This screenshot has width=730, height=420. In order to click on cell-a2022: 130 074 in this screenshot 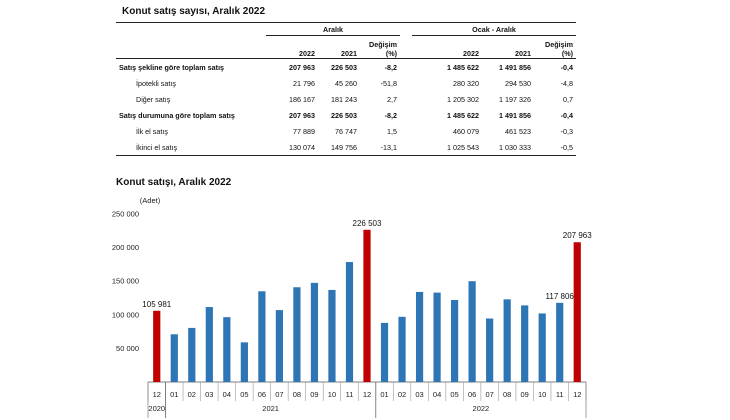, I will do `click(292, 147)`.